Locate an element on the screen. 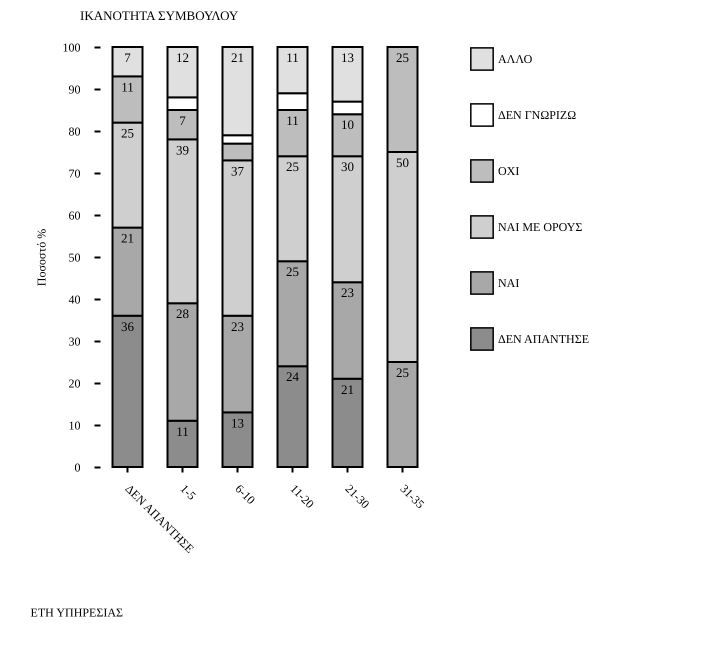 The height and width of the screenshot is (663, 727). x-tick-label: 1-5 is located at coordinates (188, 492).